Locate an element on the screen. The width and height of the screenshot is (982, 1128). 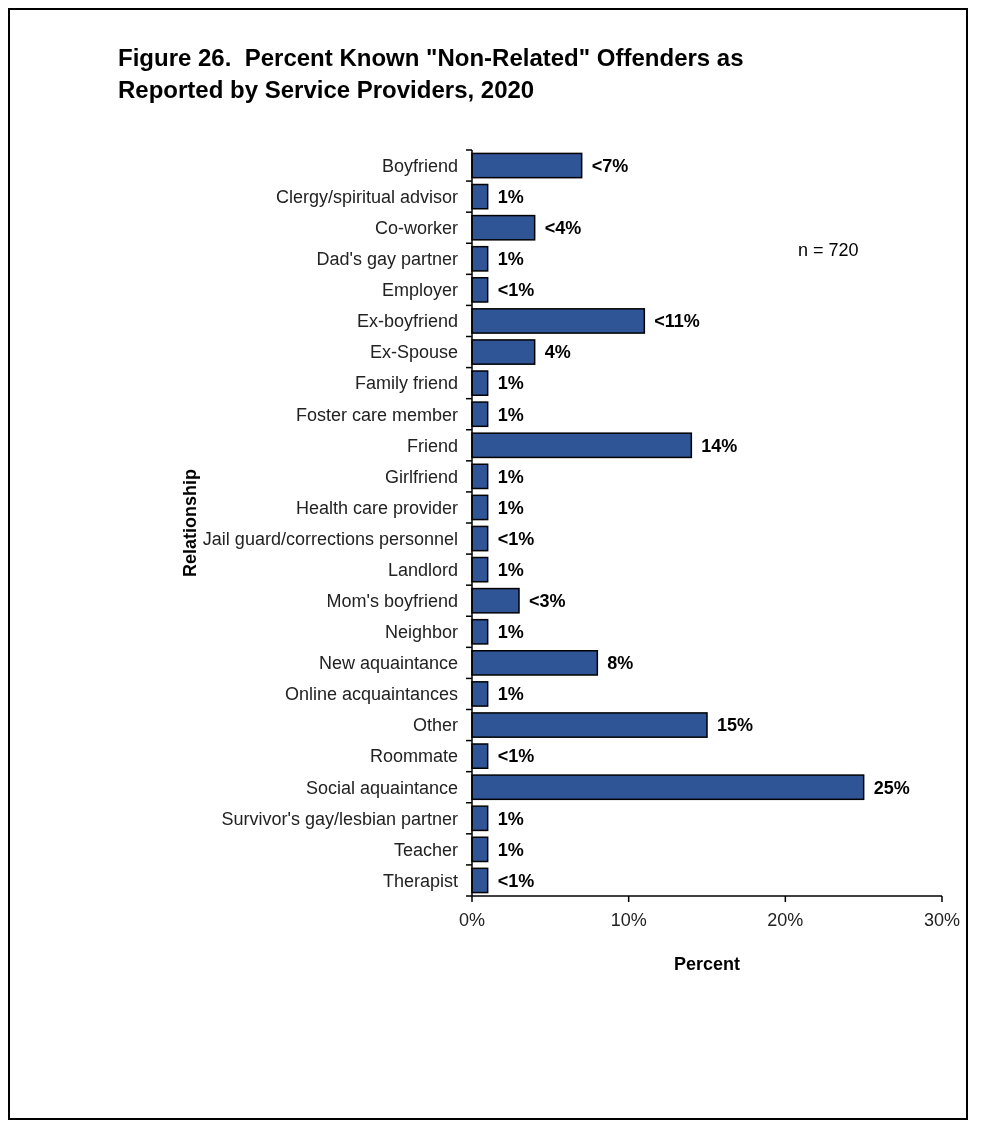
y-tick-label: Foster care member is located at coordinates (376, 414).